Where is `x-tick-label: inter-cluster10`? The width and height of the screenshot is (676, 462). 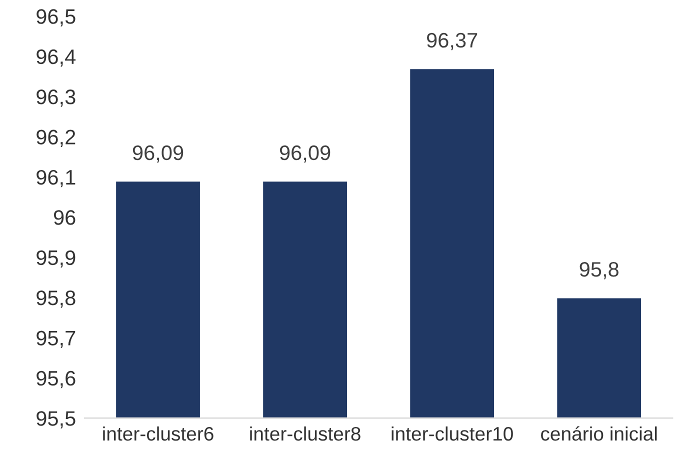 x-tick-label: inter-cluster10 is located at coordinates (452, 433).